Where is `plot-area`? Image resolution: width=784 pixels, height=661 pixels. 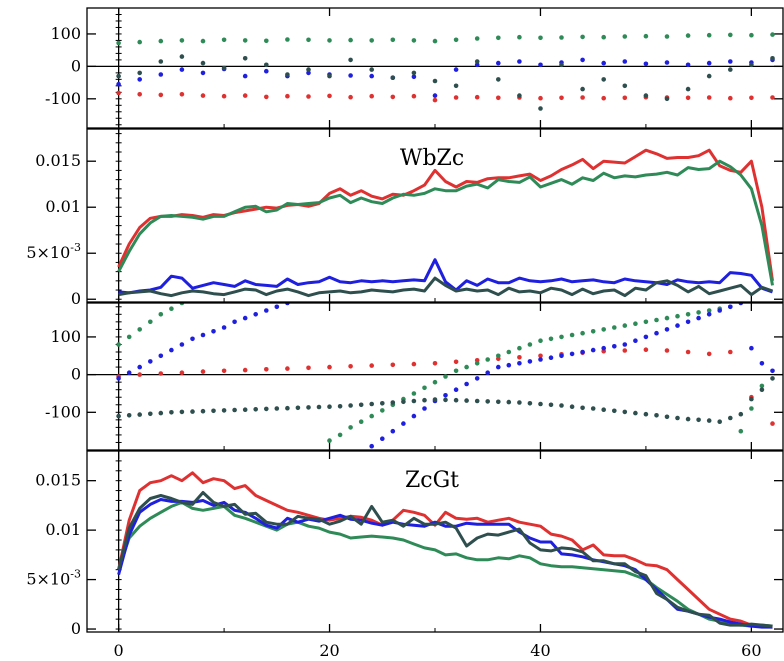 plot-area is located at coordinates (445, 71).